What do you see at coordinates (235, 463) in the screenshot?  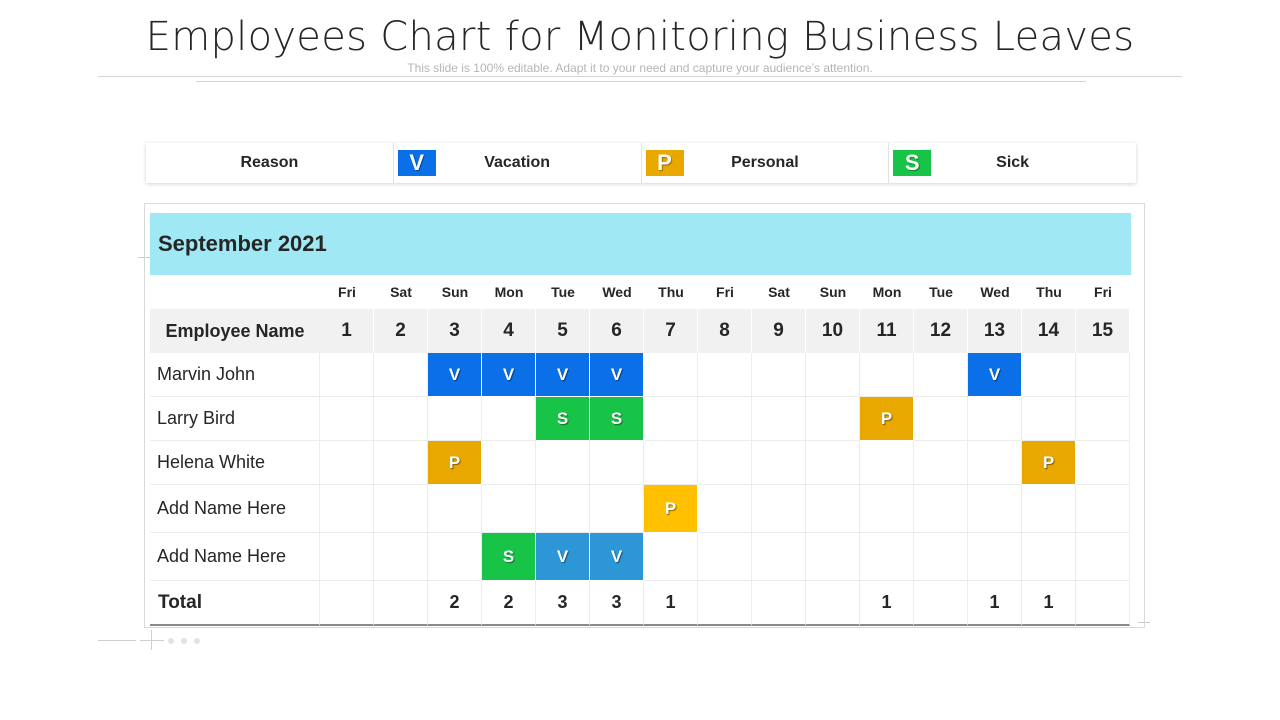 I see `employee-name: Helena White` at bounding box center [235, 463].